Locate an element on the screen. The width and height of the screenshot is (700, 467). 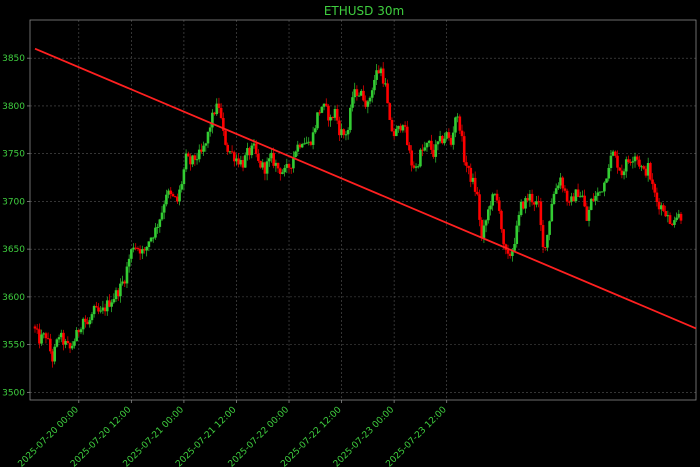
y-tick-label: 3600 is located at coordinates (13, 298).